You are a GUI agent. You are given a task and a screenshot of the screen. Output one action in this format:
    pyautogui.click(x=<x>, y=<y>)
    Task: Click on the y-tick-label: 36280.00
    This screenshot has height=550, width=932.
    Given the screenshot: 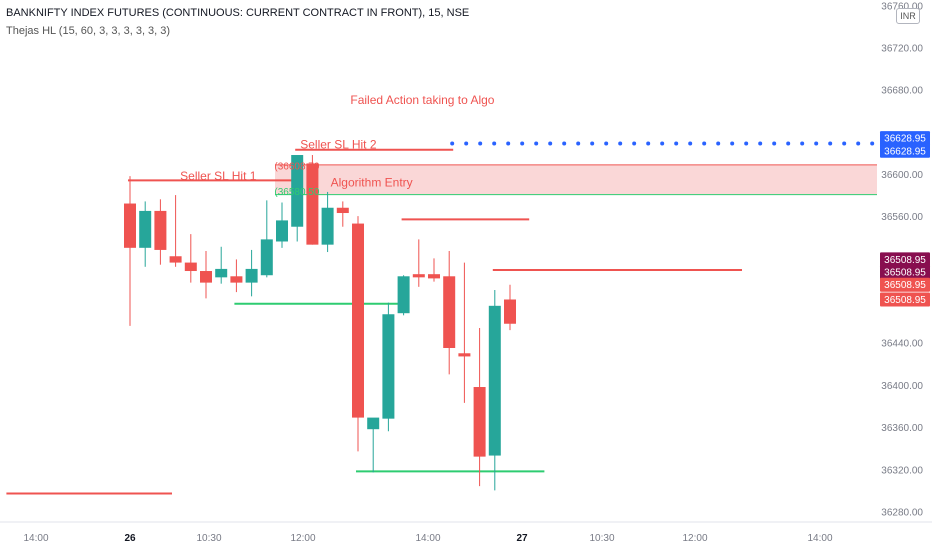 What is the action you would take?
    pyautogui.click(x=902, y=512)
    